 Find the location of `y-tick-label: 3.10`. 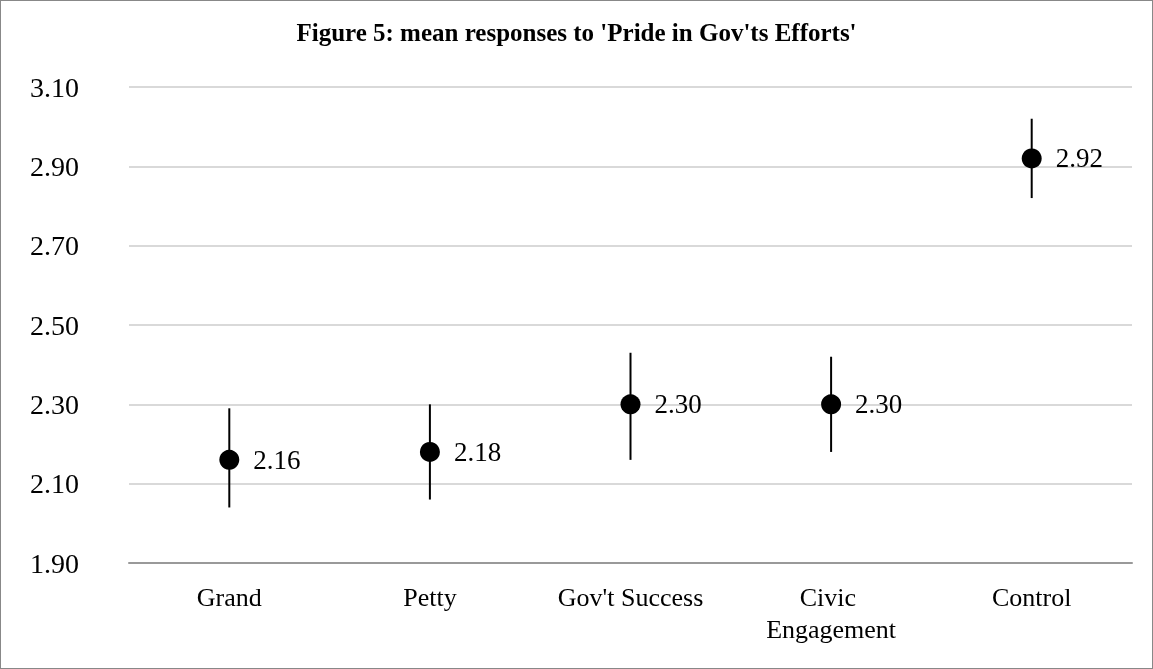

y-tick-label: 3.10 is located at coordinates (54, 87).